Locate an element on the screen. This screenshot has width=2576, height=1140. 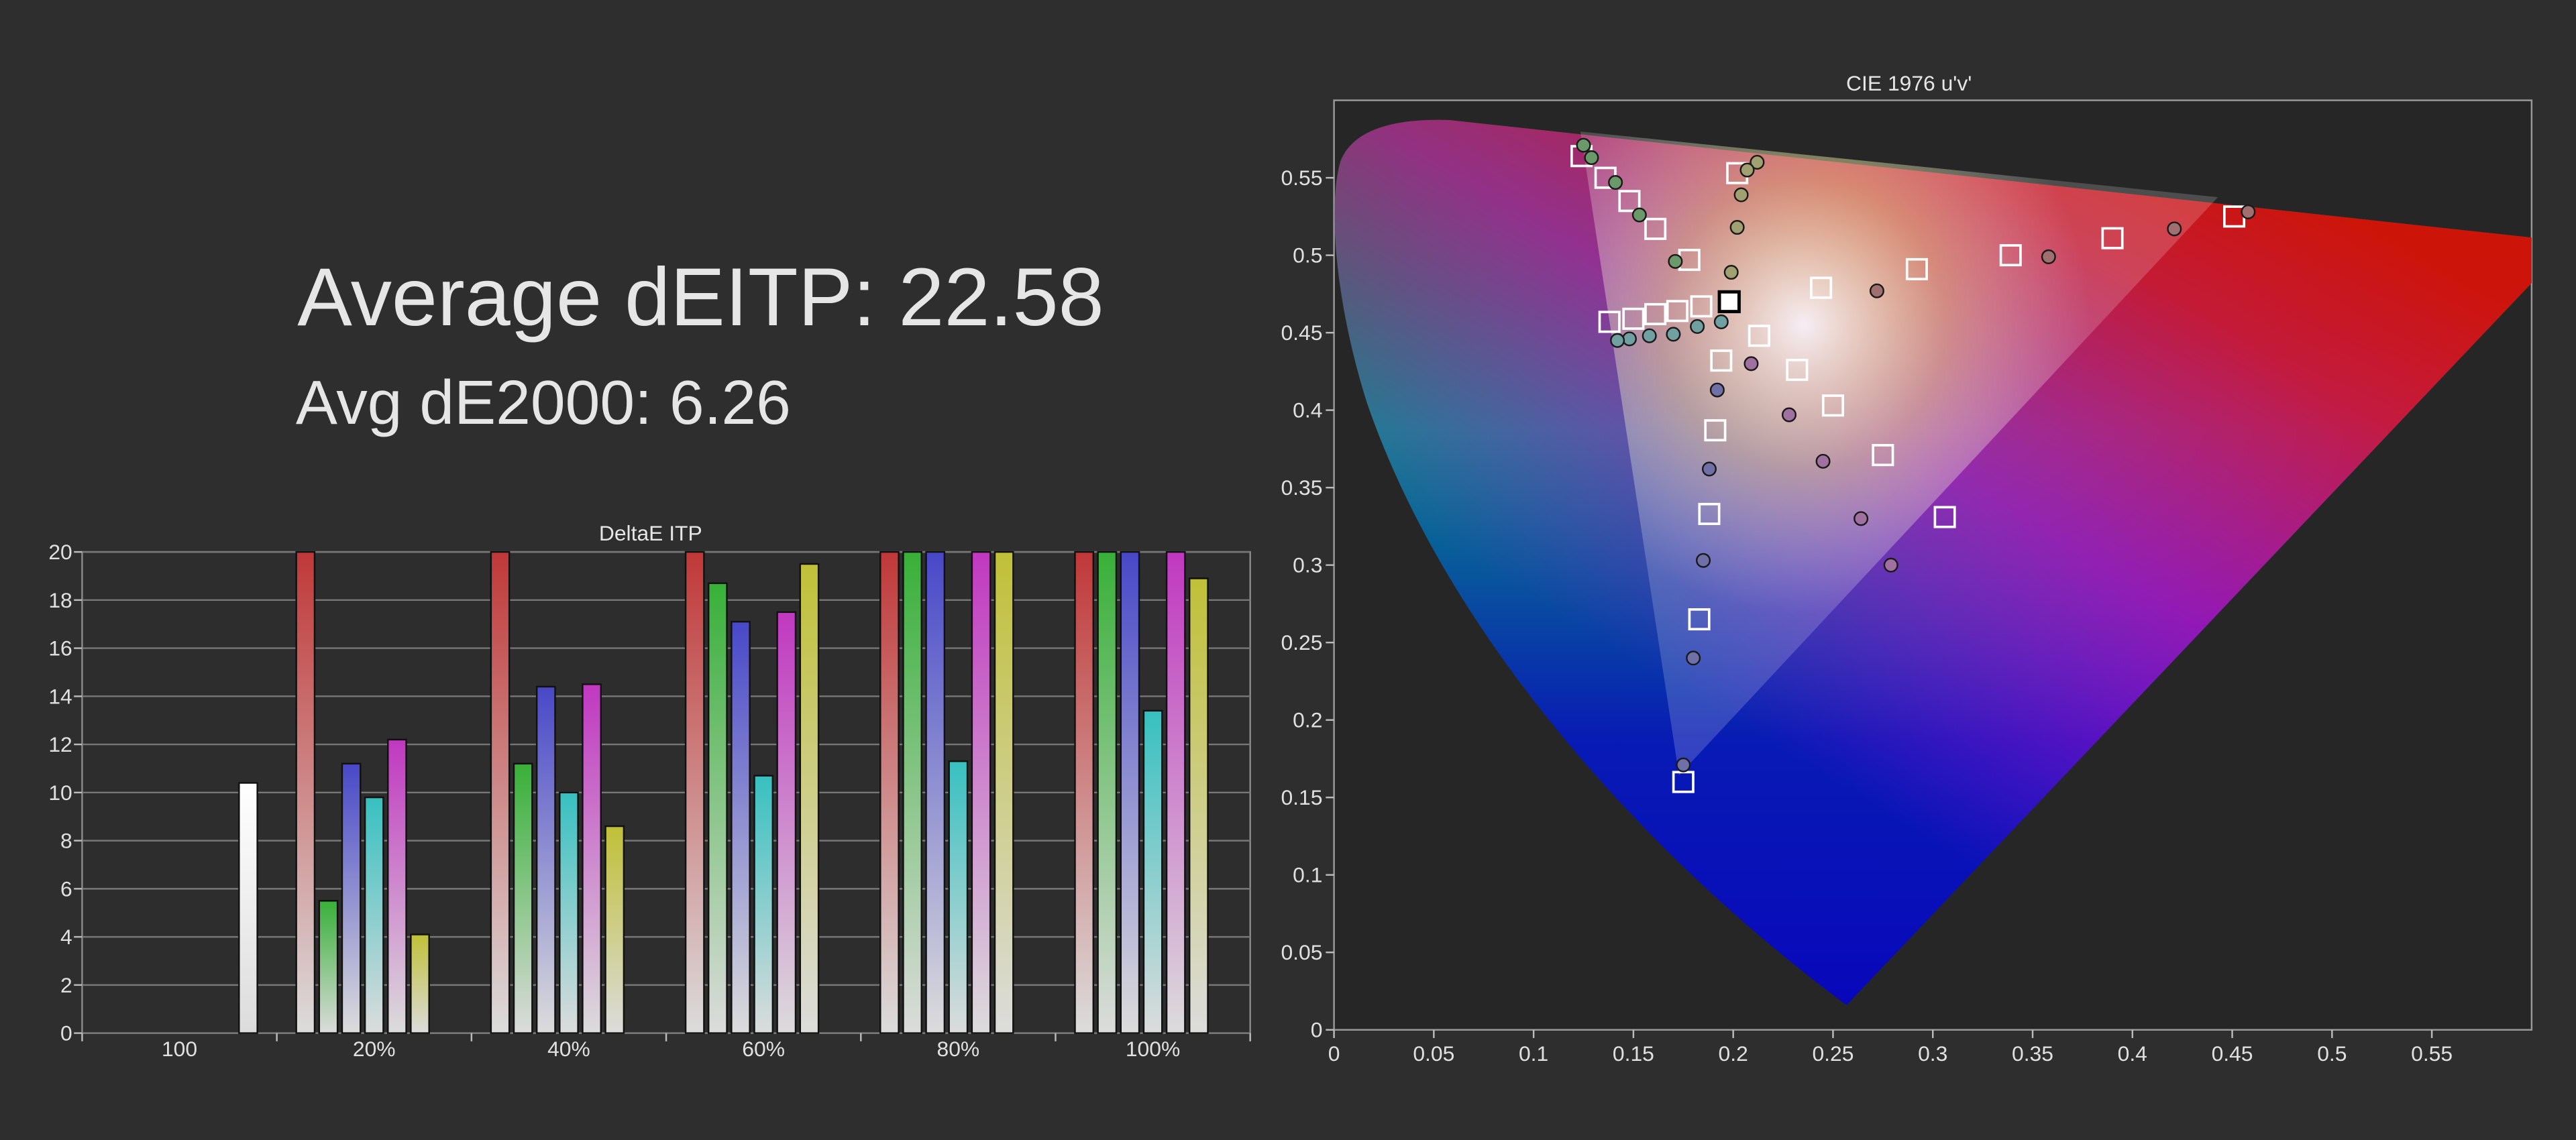
y-tick-label: 0.3 is located at coordinates (1307, 565).